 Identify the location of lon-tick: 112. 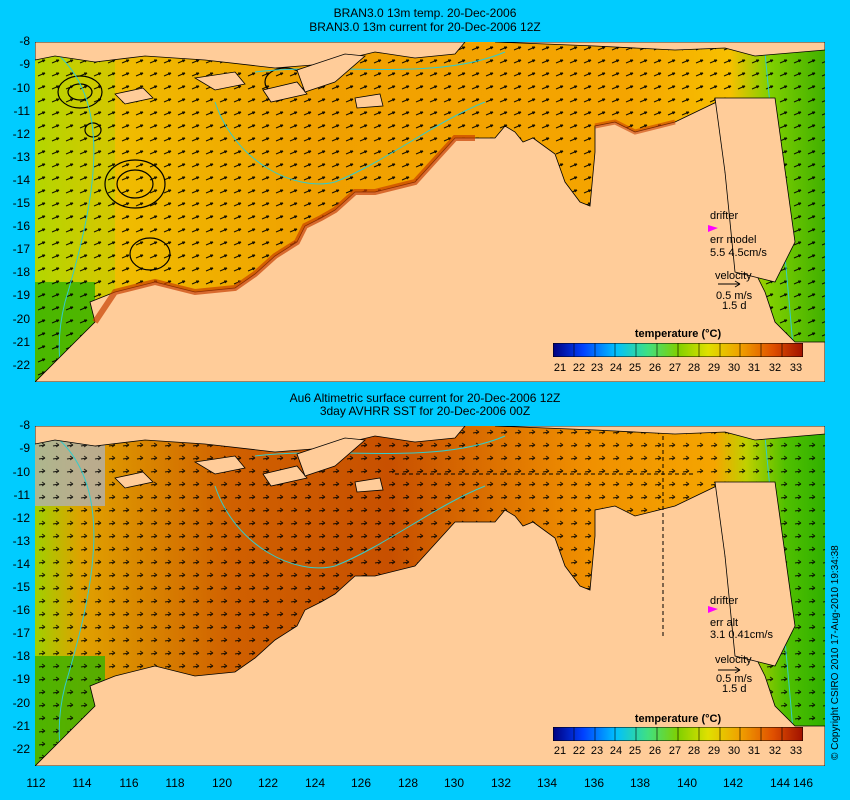
(36, 783).